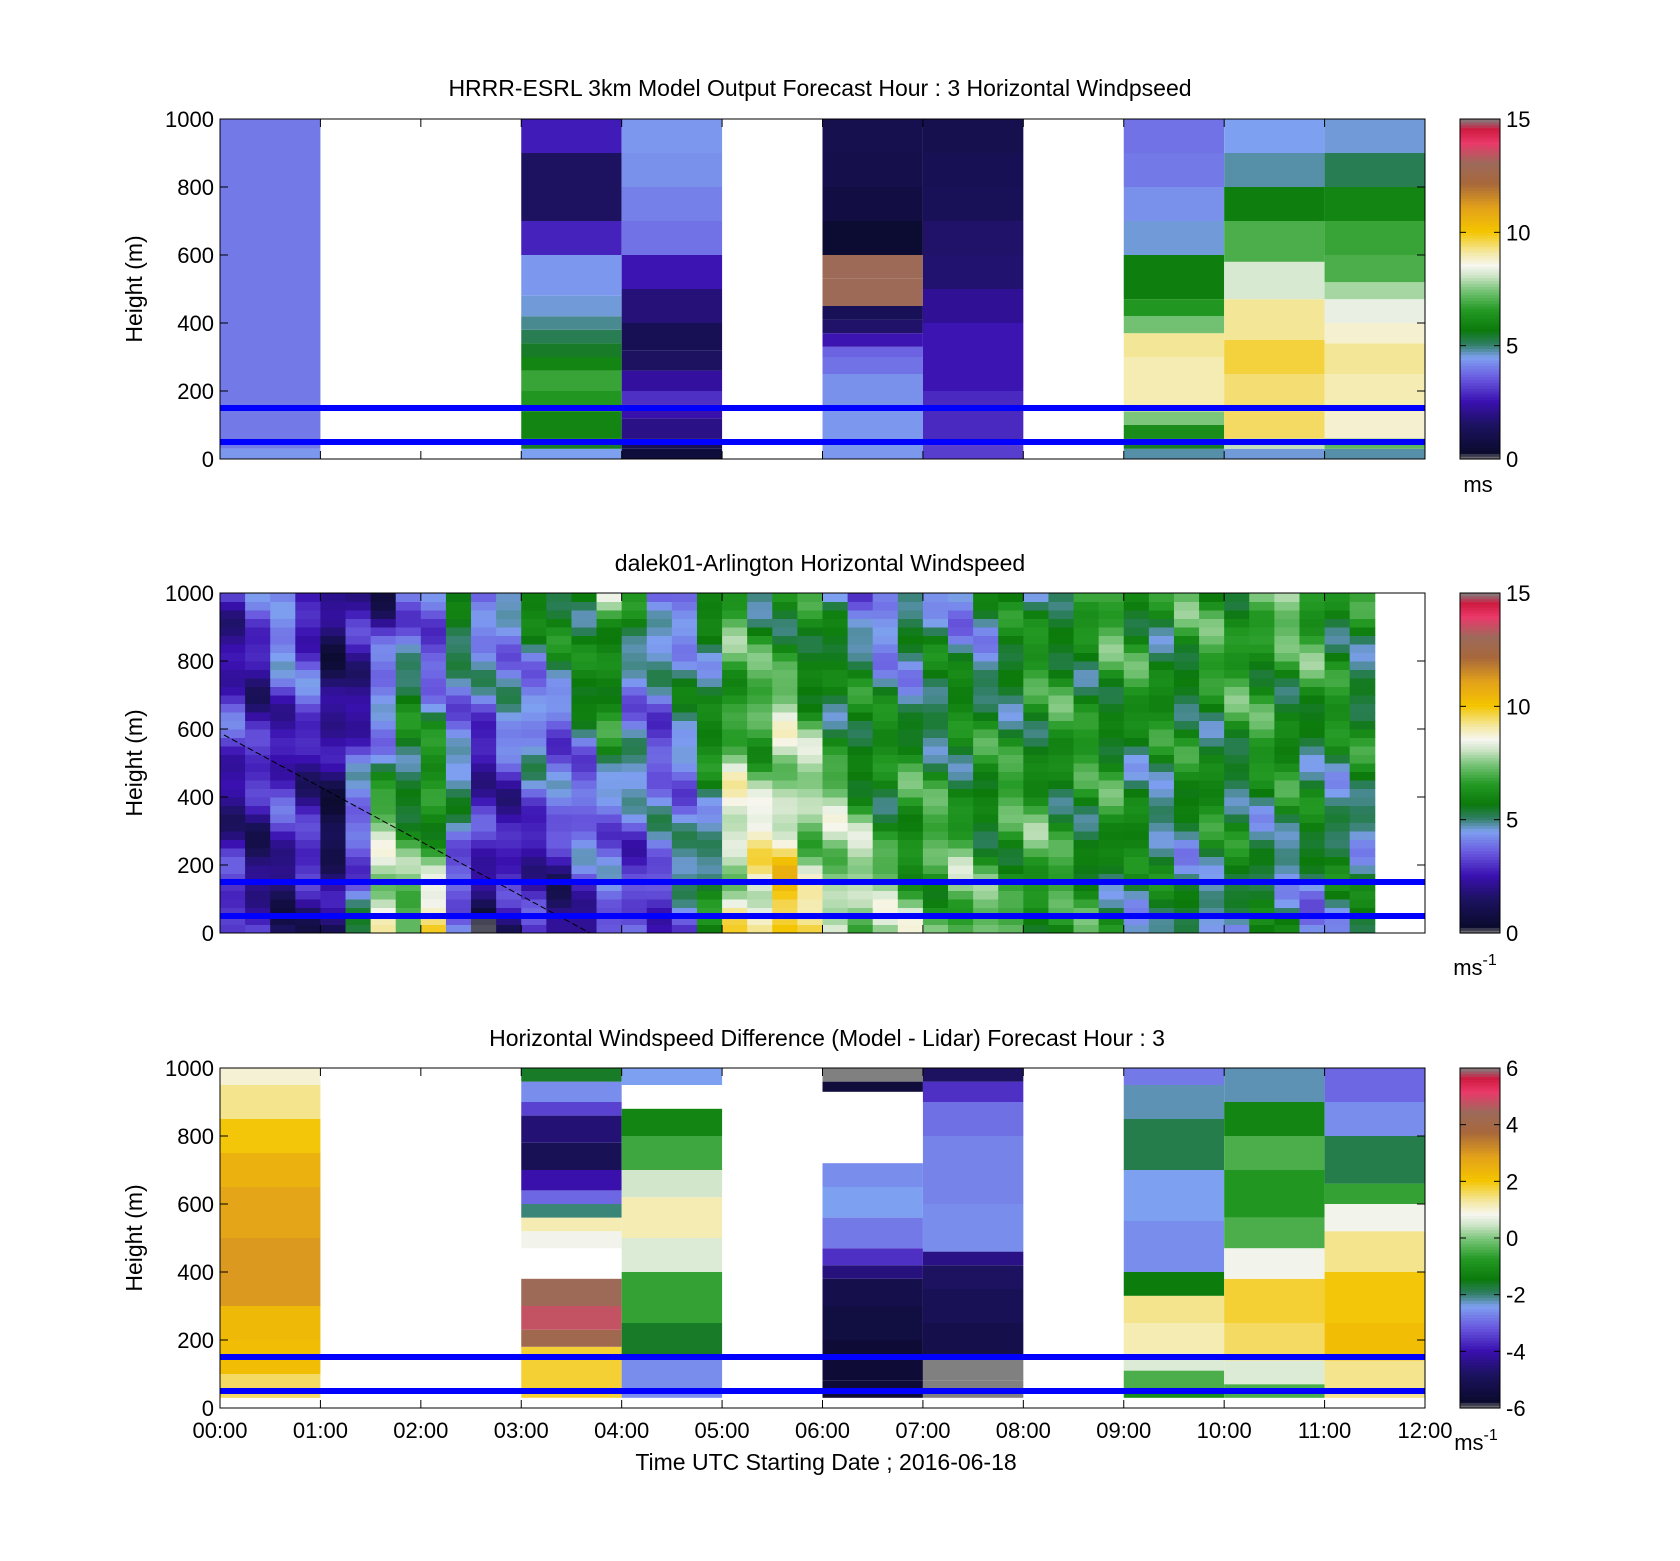 This screenshot has height=1561, width=1680. I want to click on colorbar-tick-label: 6, so click(1512, 1068).